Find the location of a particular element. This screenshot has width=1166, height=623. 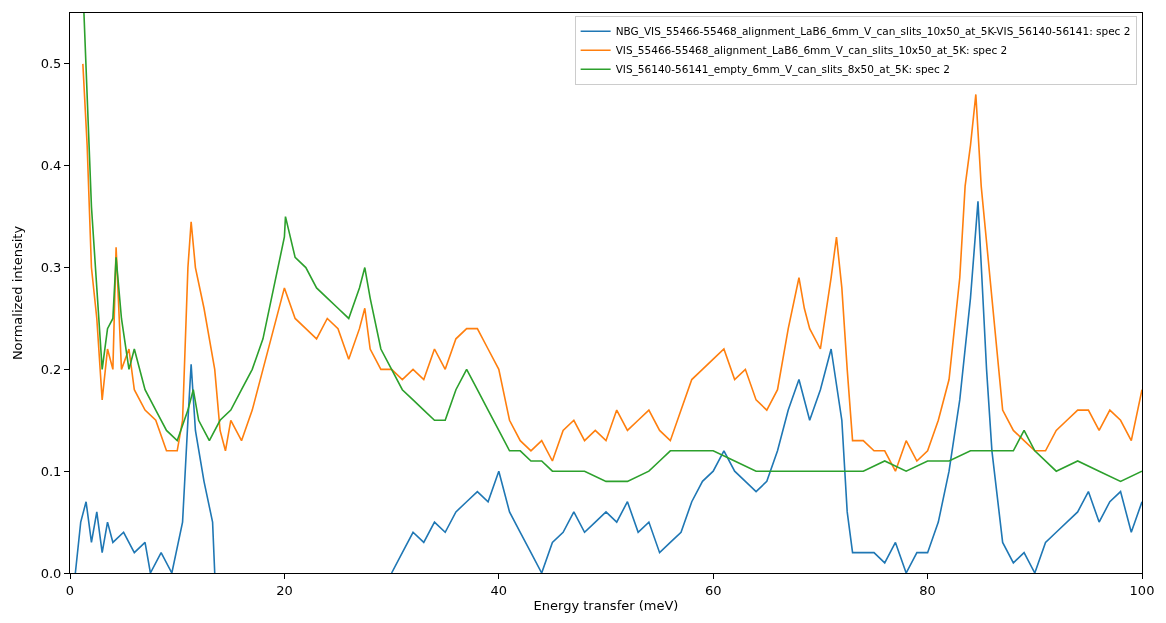

legend-label: VIS_55466-55468_alignment_LaB6_6mm_V_can_slits_10x50_at_5K: spec 2 is located at coordinates (811, 51).